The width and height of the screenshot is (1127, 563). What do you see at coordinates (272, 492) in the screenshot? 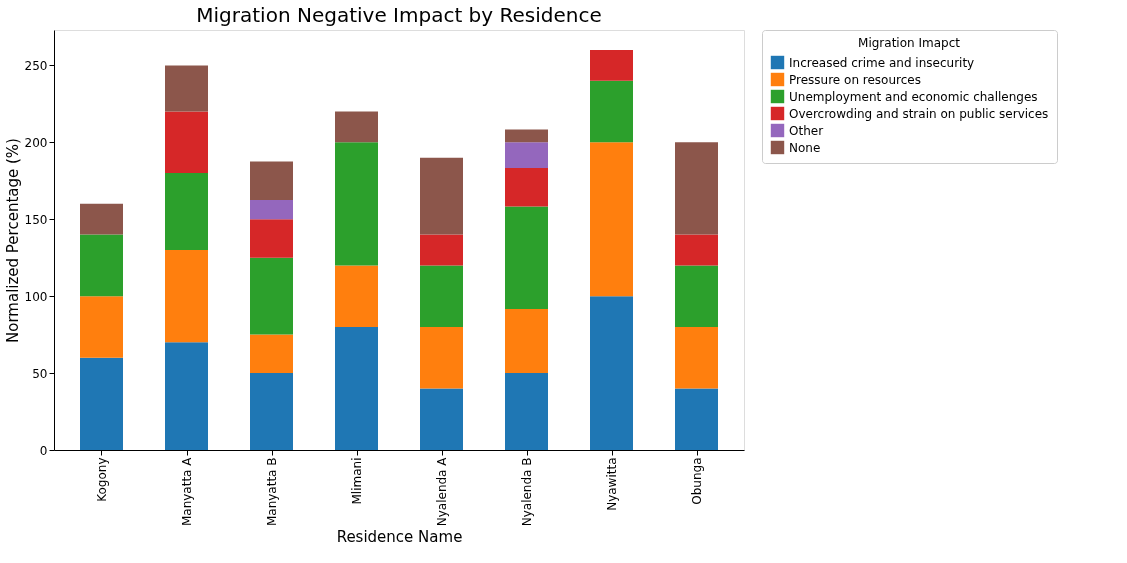
I see `x-tick-label: Manyatta B` at bounding box center [272, 492].